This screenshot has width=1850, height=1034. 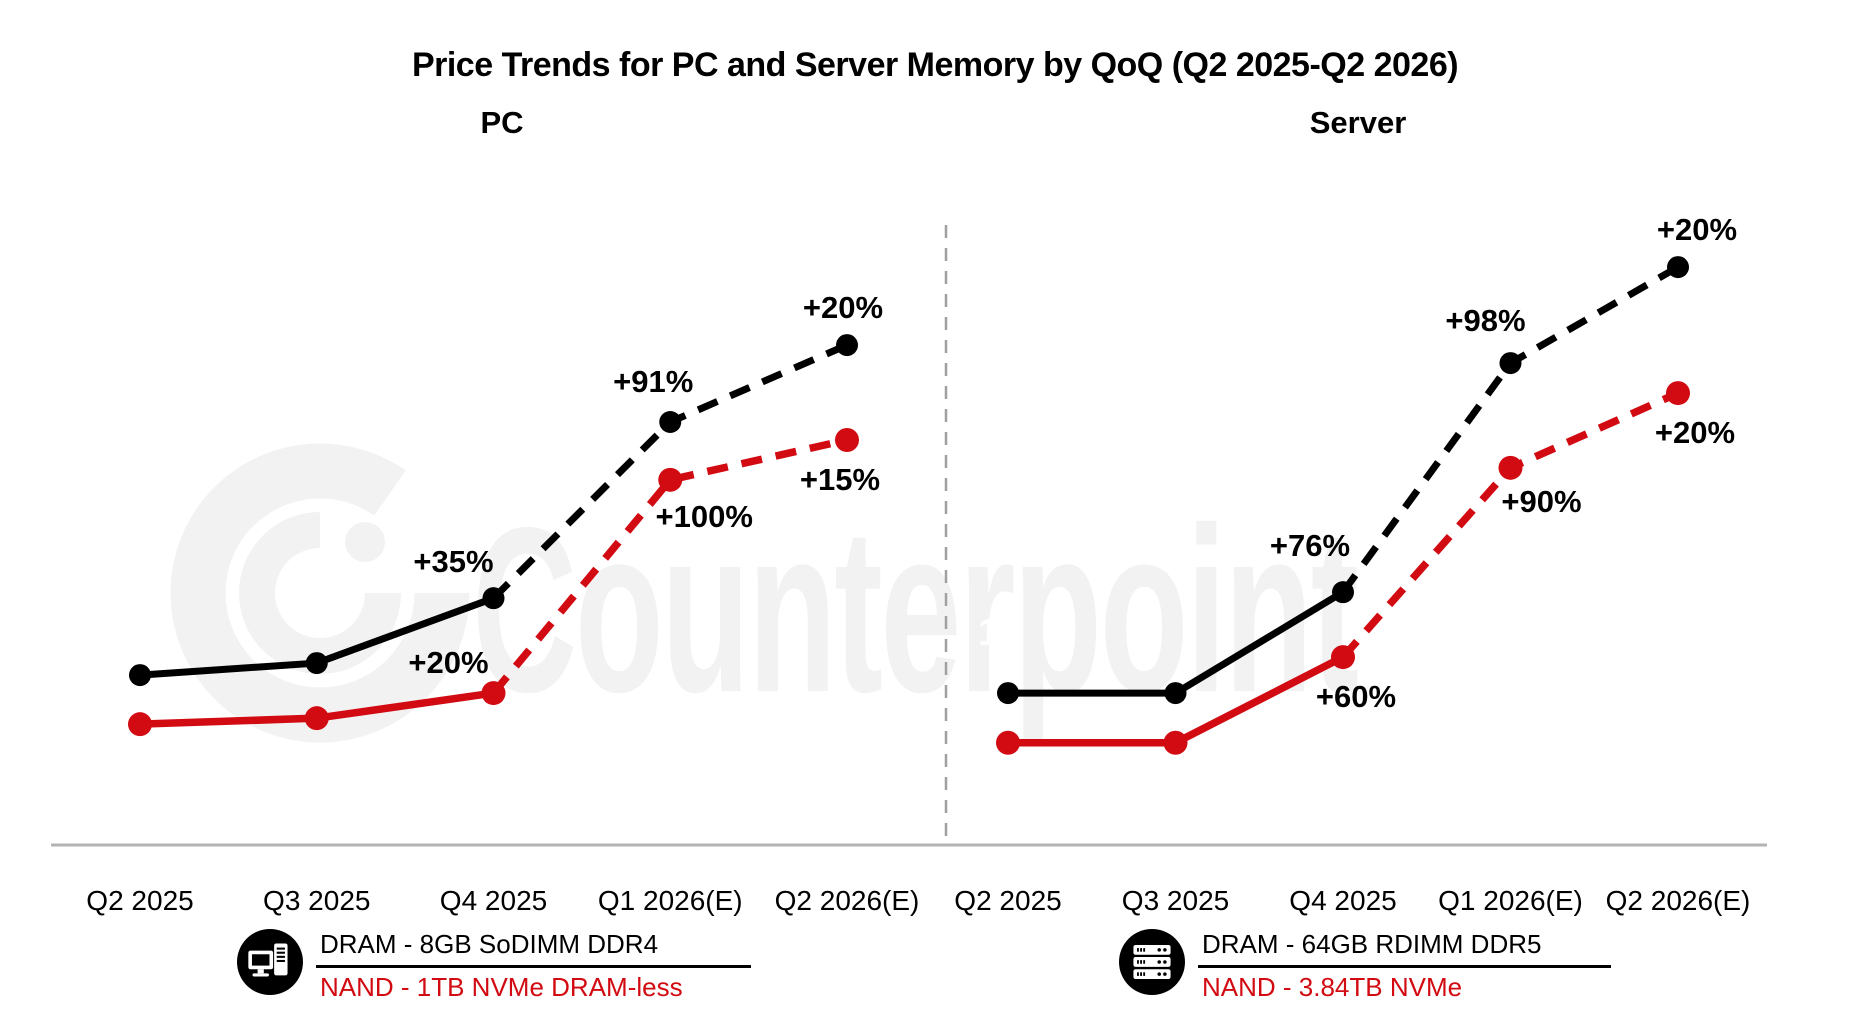 What do you see at coordinates (1510, 429) in the screenshot?
I see `server-dram-line-estimated` at bounding box center [1510, 429].